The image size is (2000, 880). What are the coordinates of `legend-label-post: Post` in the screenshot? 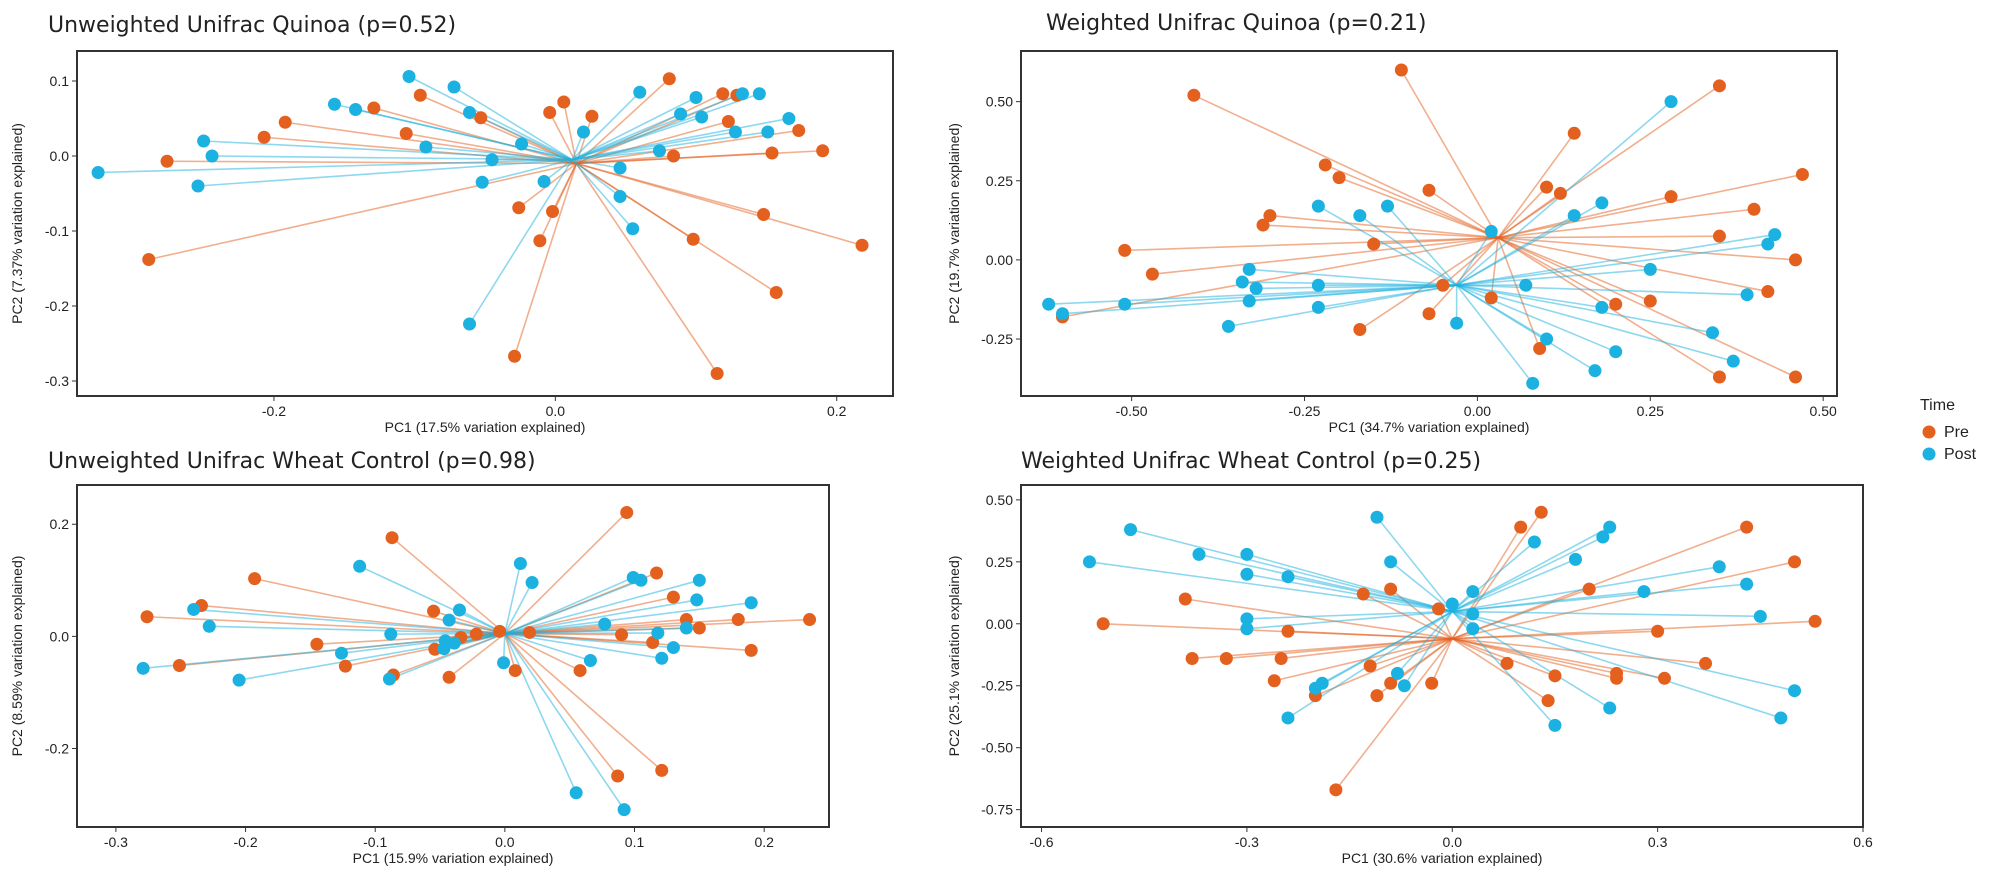 It's located at (1960, 454).